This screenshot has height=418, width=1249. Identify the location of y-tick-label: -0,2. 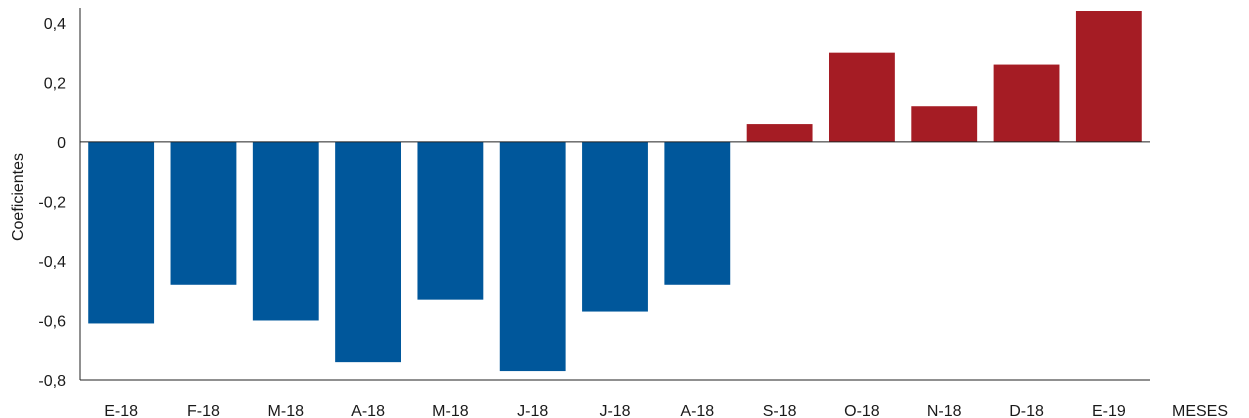
(52, 202).